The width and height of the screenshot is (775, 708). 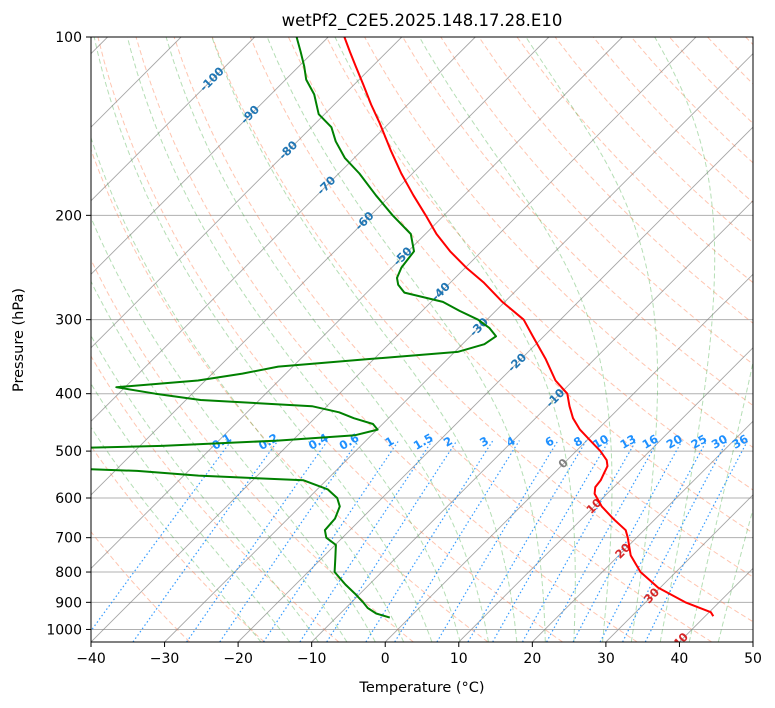 What do you see at coordinates (628, 442) in the screenshot?
I see `mixing-ratio-label: 13` at bounding box center [628, 442].